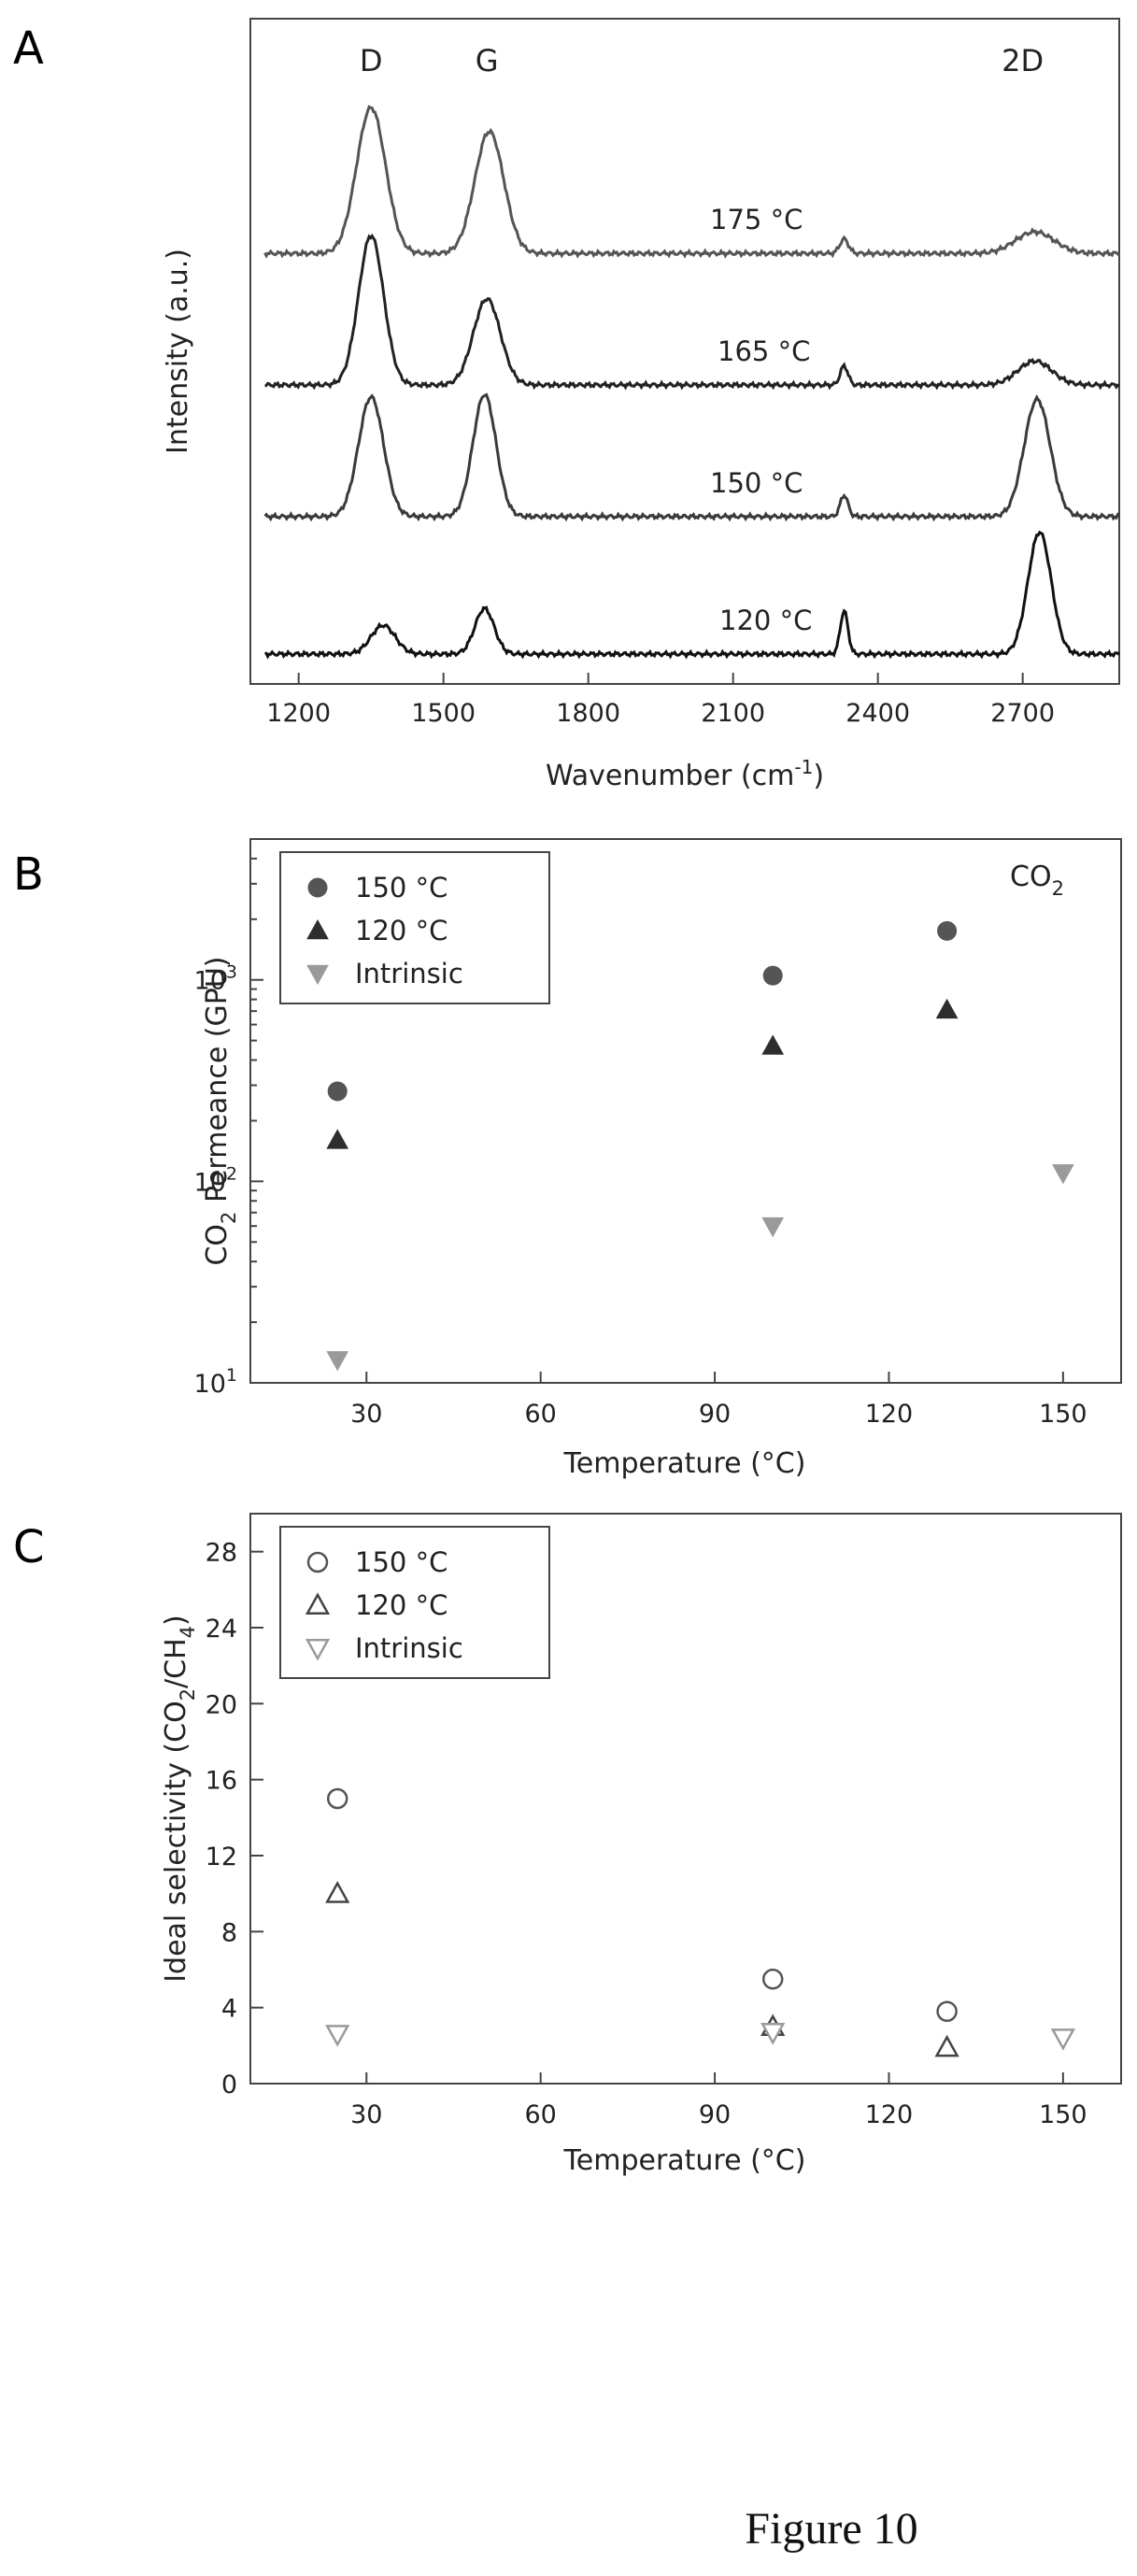 This screenshot has width=1137, height=2576. I want to click on y-tick-label: 8, so click(229, 1932).